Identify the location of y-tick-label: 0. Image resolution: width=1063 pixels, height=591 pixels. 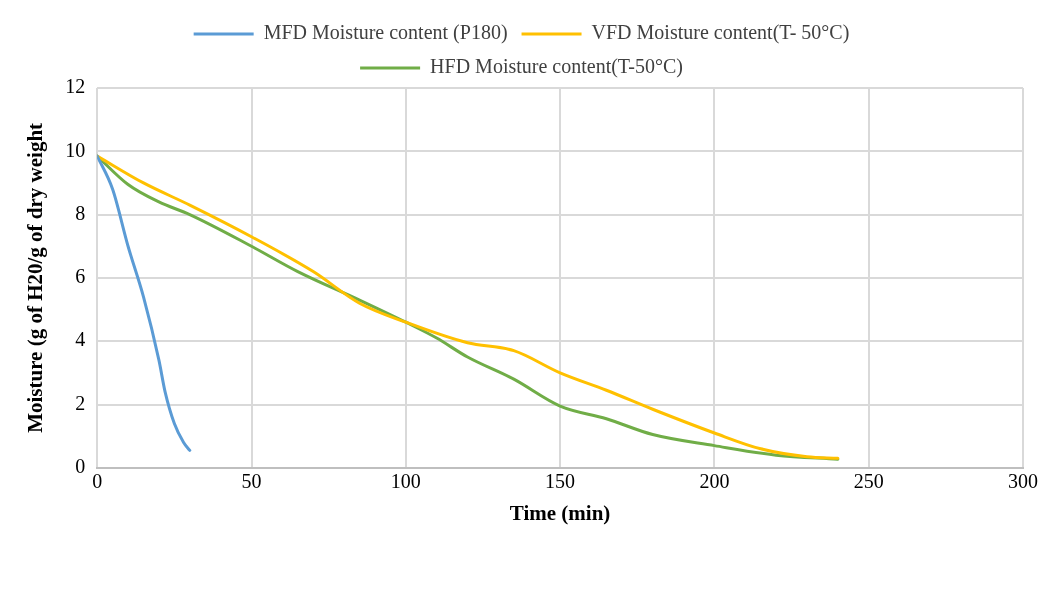
(80, 466).